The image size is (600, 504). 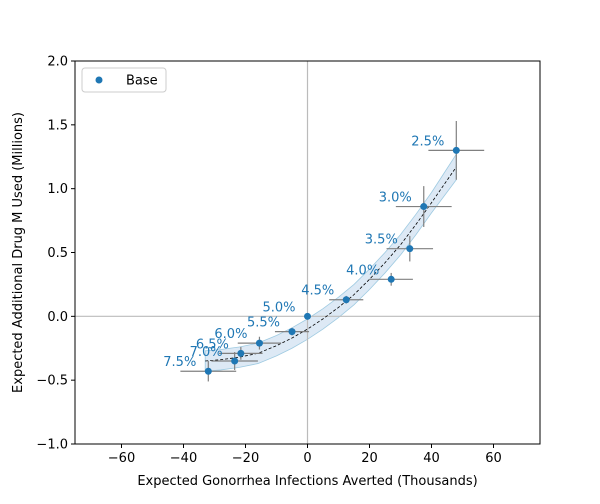 I want to click on point-label: 6.5%, so click(x=212, y=344).